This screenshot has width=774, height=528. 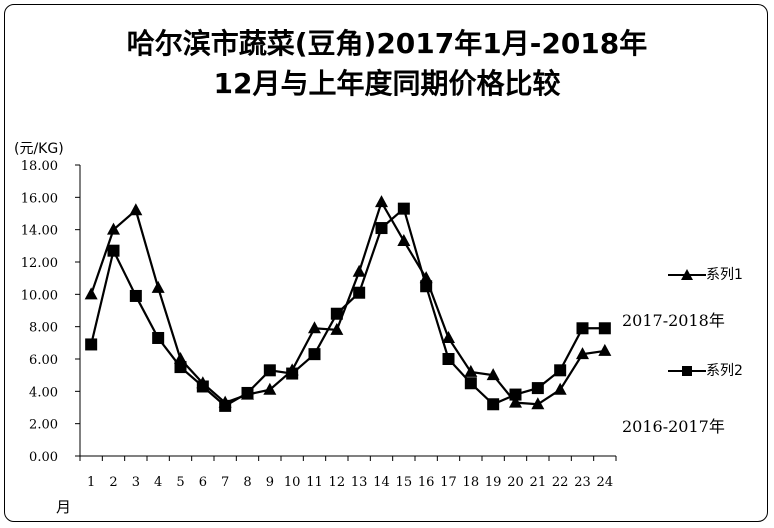 I want to click on chart-subtitle: 12月与上年度同期价格比较, so click(x=387, y=83).